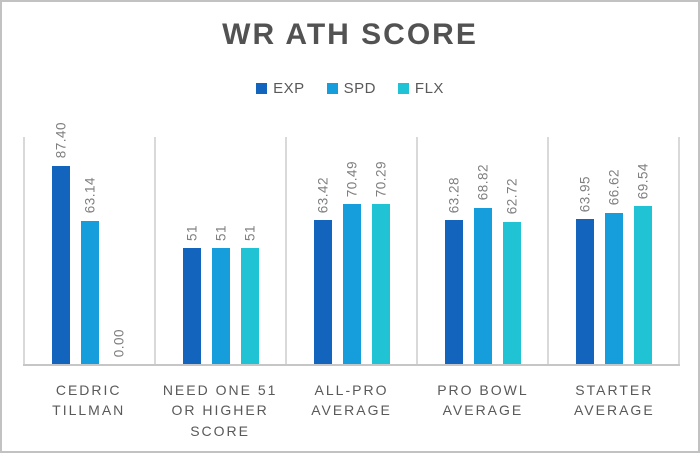  What do you see at coordinates (289, 88) in the screenshot?
I see `legend-label-exp: EXP` at bounding box center [289, 88].